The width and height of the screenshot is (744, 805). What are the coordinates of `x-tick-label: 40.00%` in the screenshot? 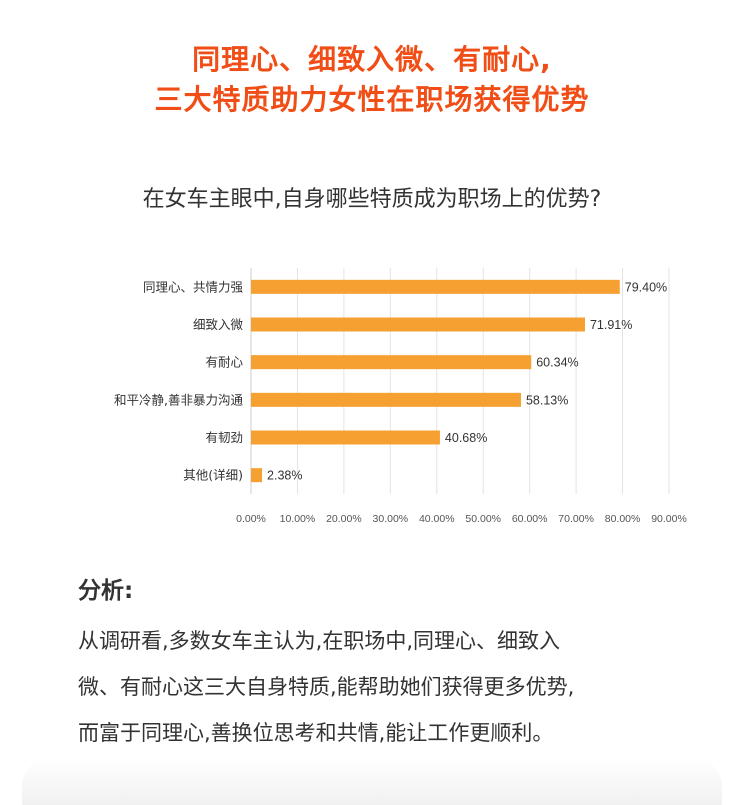 It's located at (437, 519).